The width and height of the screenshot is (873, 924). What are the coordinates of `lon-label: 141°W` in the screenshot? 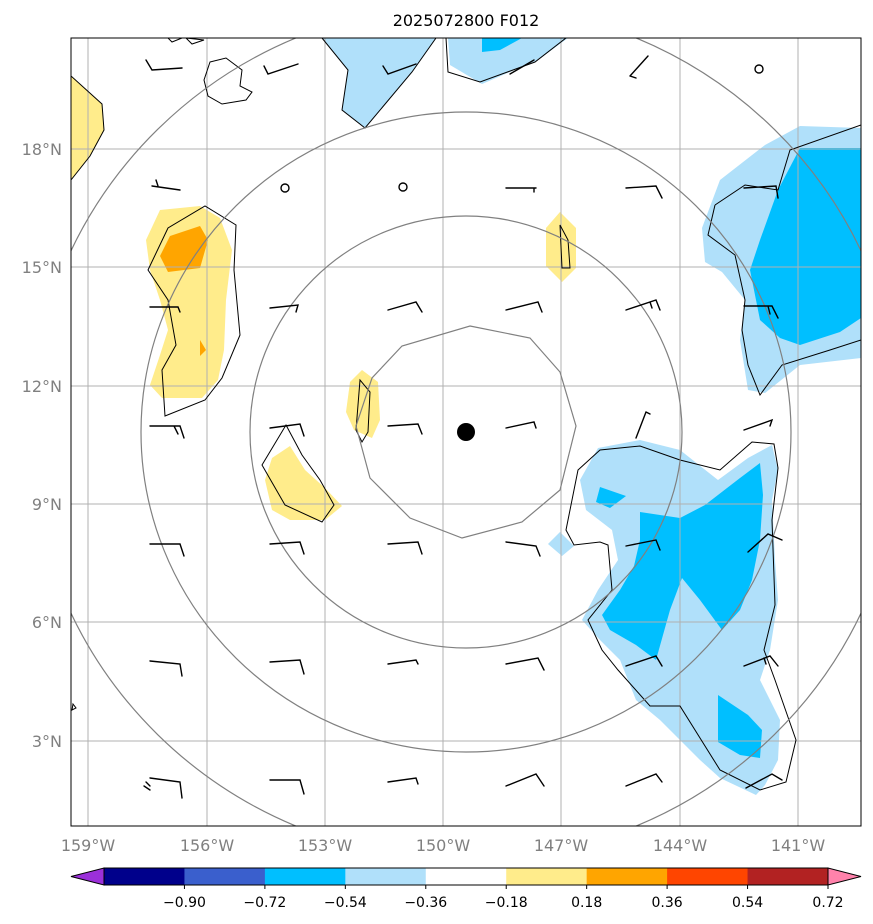 It's located at (798, 845).